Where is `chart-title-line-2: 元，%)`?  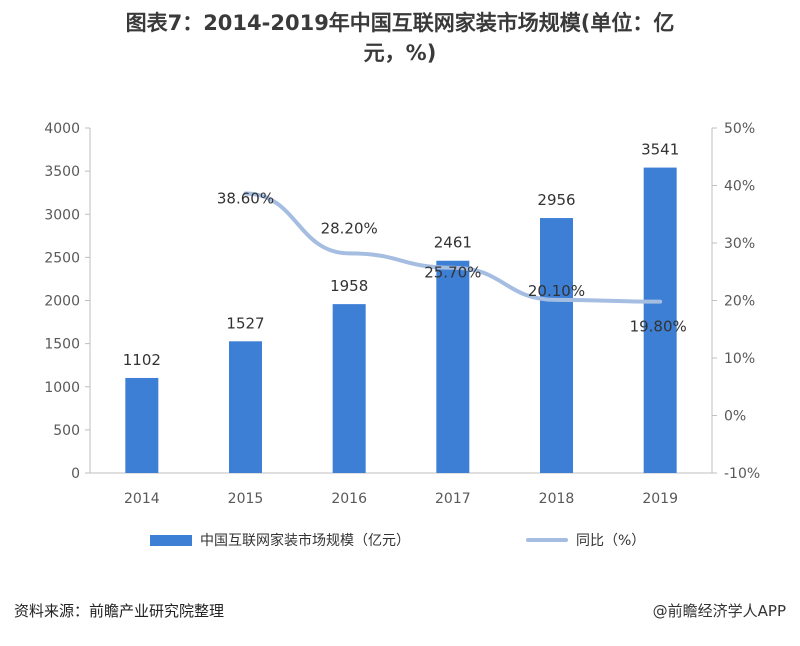
chart-title-line-2: 元，%) is located at coordinates (400, 53).